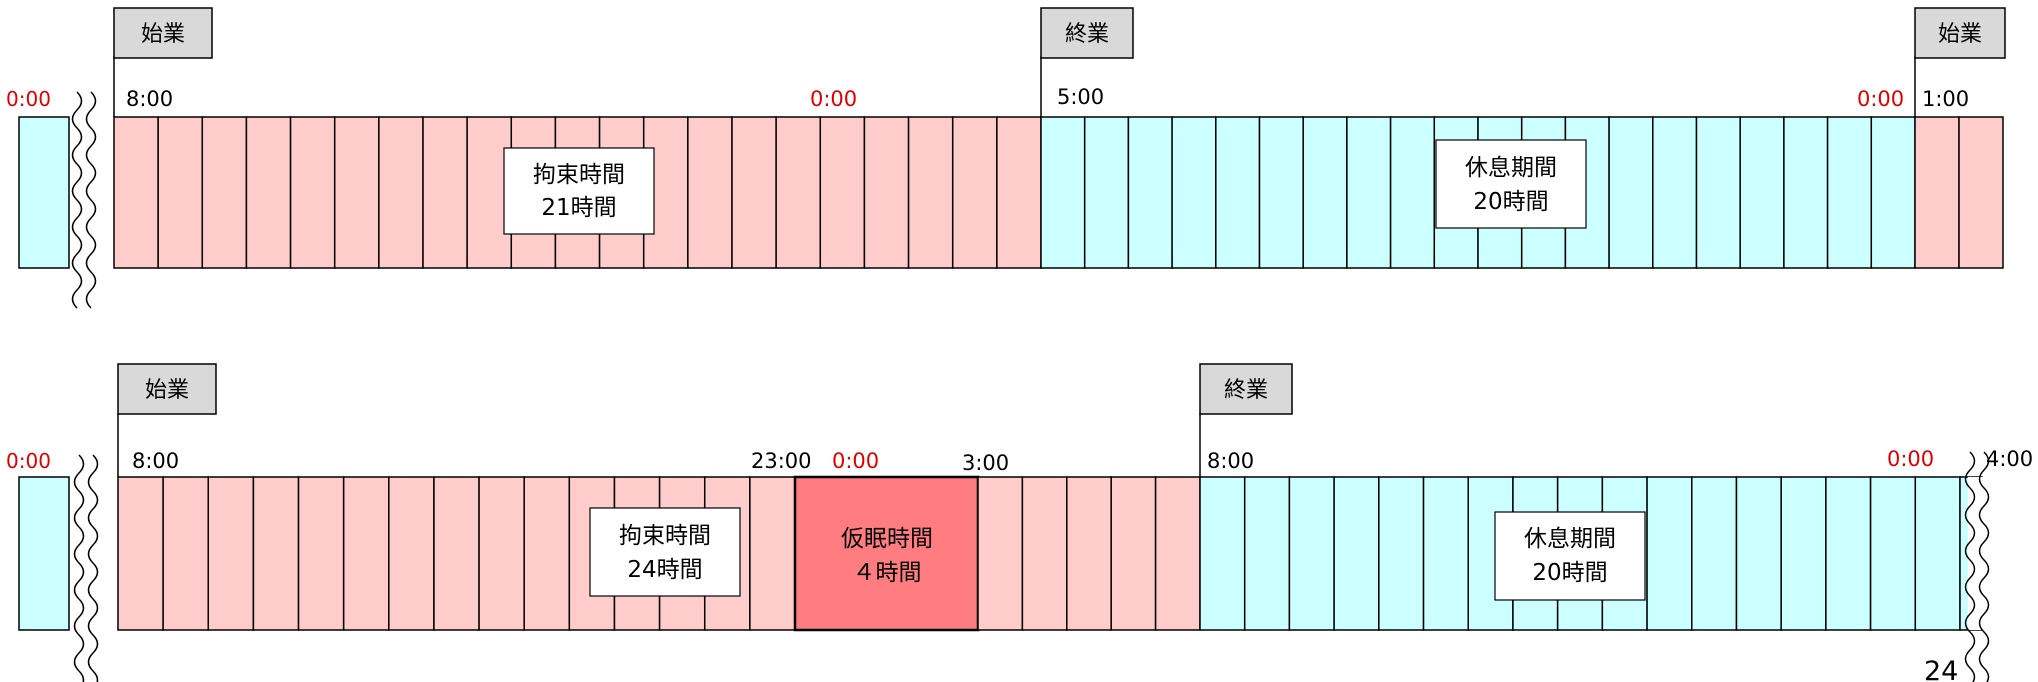 The width and height of the screenshot is (2038, 682). Describe the element at coordinates (1511, 168) in the screenshot. I see `row1-rest-title: 休息期間` at that location.